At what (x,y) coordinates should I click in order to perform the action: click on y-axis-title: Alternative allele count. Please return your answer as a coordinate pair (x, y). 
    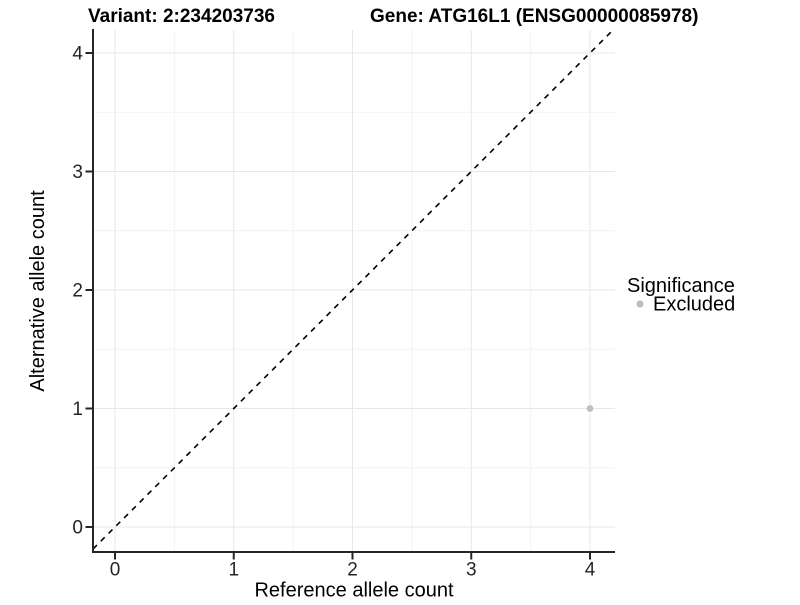
    Looking at the image, I should click on (38, 291).